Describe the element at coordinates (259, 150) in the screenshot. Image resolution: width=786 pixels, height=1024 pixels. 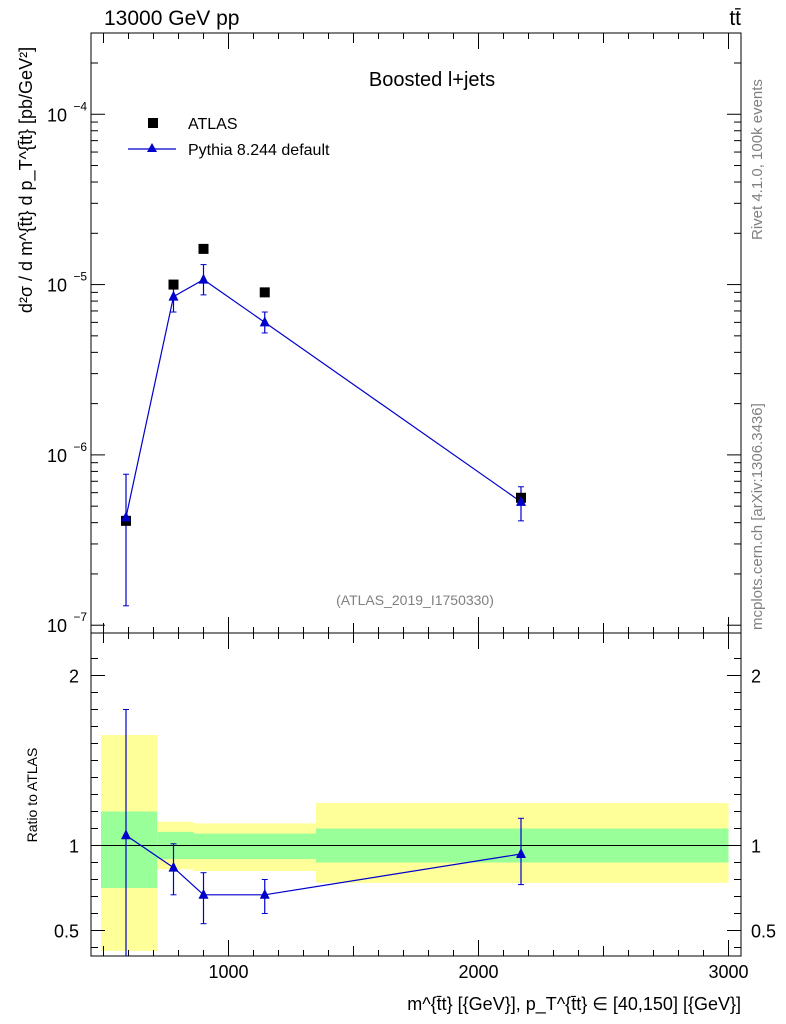
I see `legend-pythia-label: Pythia 8.244 default` at that location.